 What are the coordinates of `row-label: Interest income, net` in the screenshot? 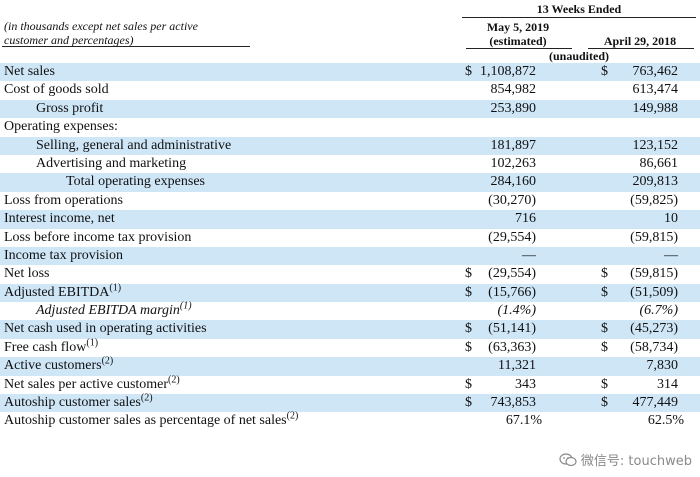 It's located at (59, 219).